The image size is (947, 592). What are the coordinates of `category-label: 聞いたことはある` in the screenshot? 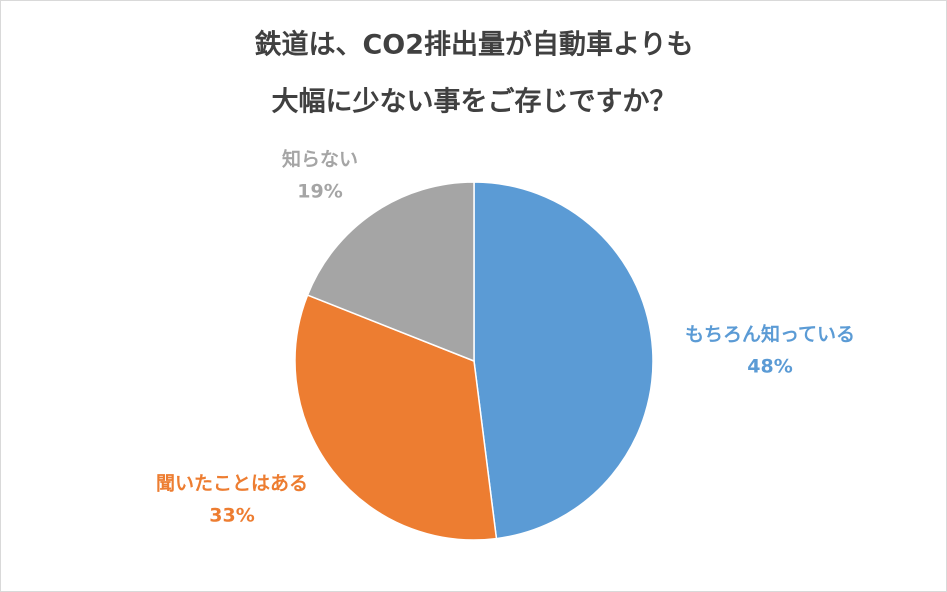 It's located at (232, 484).